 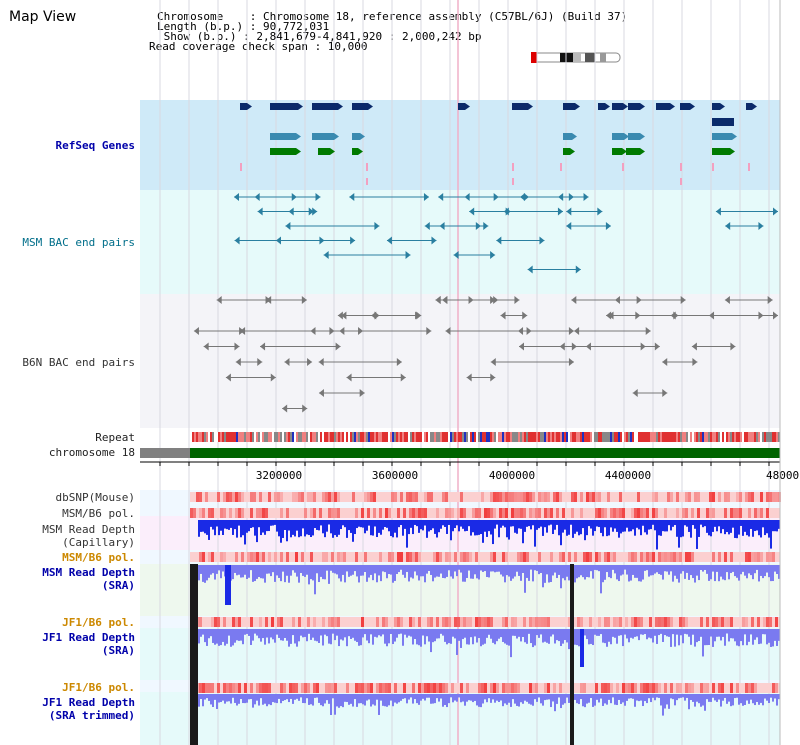 What do you see at coordinates (88, 702) in the screenshot?
I see `track-label-jf1-read-depth-trim: JF1 Read Depth` at bounding box center [88, 702].